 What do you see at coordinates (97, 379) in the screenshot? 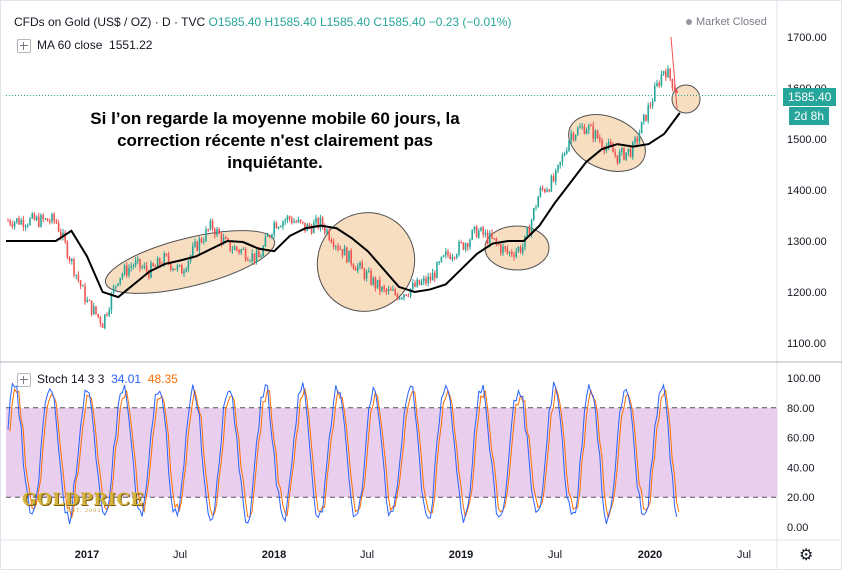
I see `stoch-legend: Stoch 14 3 3 34.01 48.35` at bounding box center [97, 379].